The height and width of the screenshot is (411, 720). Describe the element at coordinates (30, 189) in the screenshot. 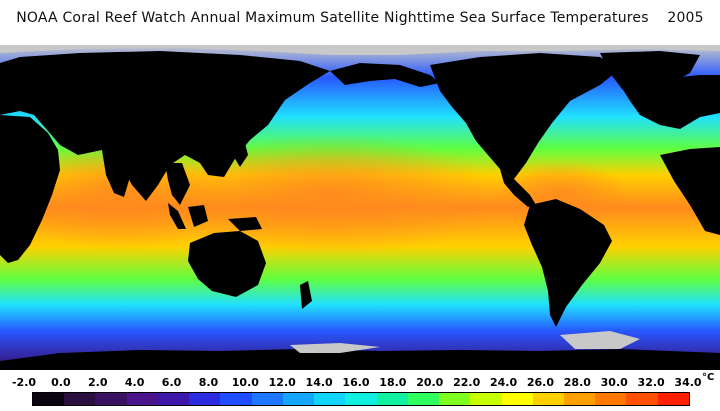

I see `land-africa` at that location.